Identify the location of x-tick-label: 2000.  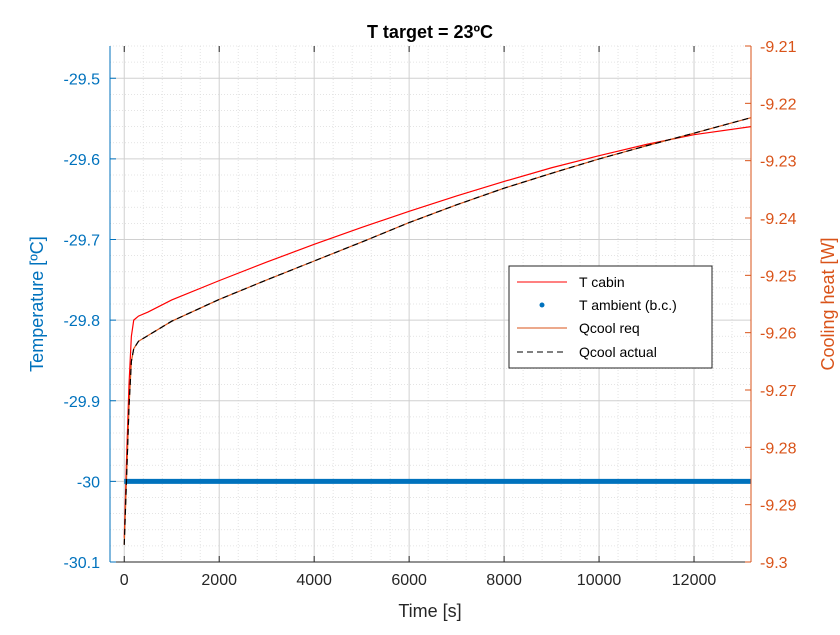
(219, 580).